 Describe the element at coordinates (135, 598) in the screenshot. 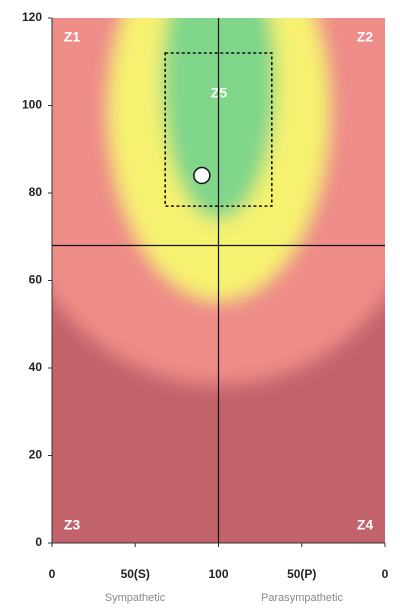

I see `x-axis-label: Sympathetic` at that location.